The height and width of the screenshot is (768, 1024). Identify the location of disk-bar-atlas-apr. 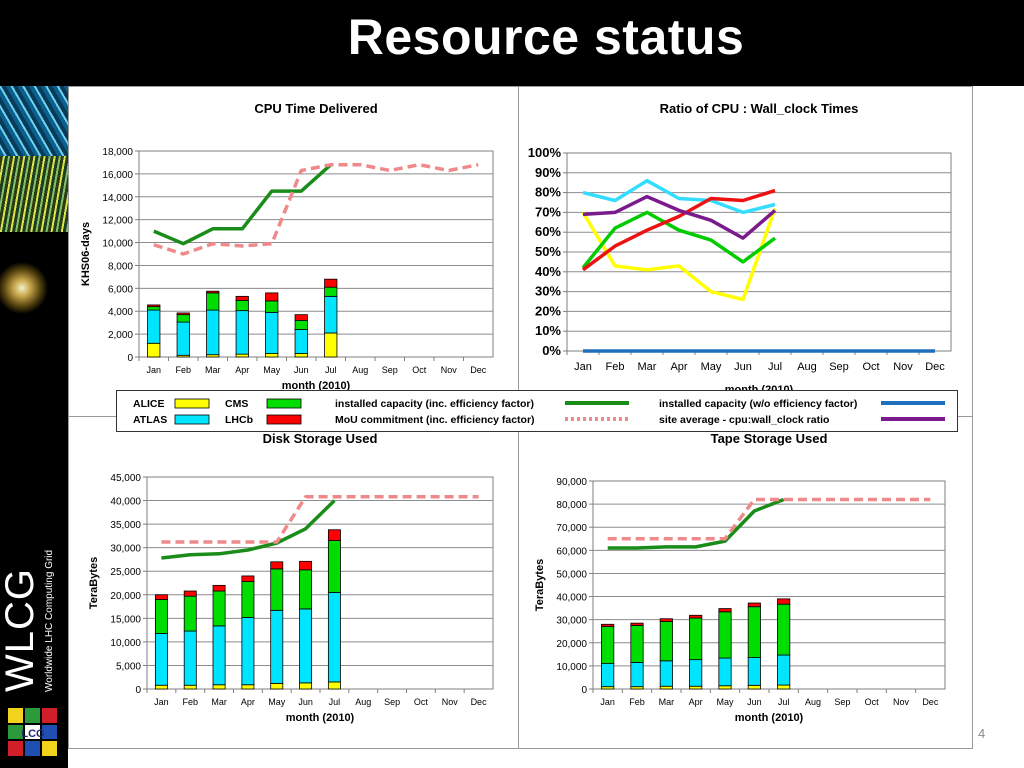
(248, 651).